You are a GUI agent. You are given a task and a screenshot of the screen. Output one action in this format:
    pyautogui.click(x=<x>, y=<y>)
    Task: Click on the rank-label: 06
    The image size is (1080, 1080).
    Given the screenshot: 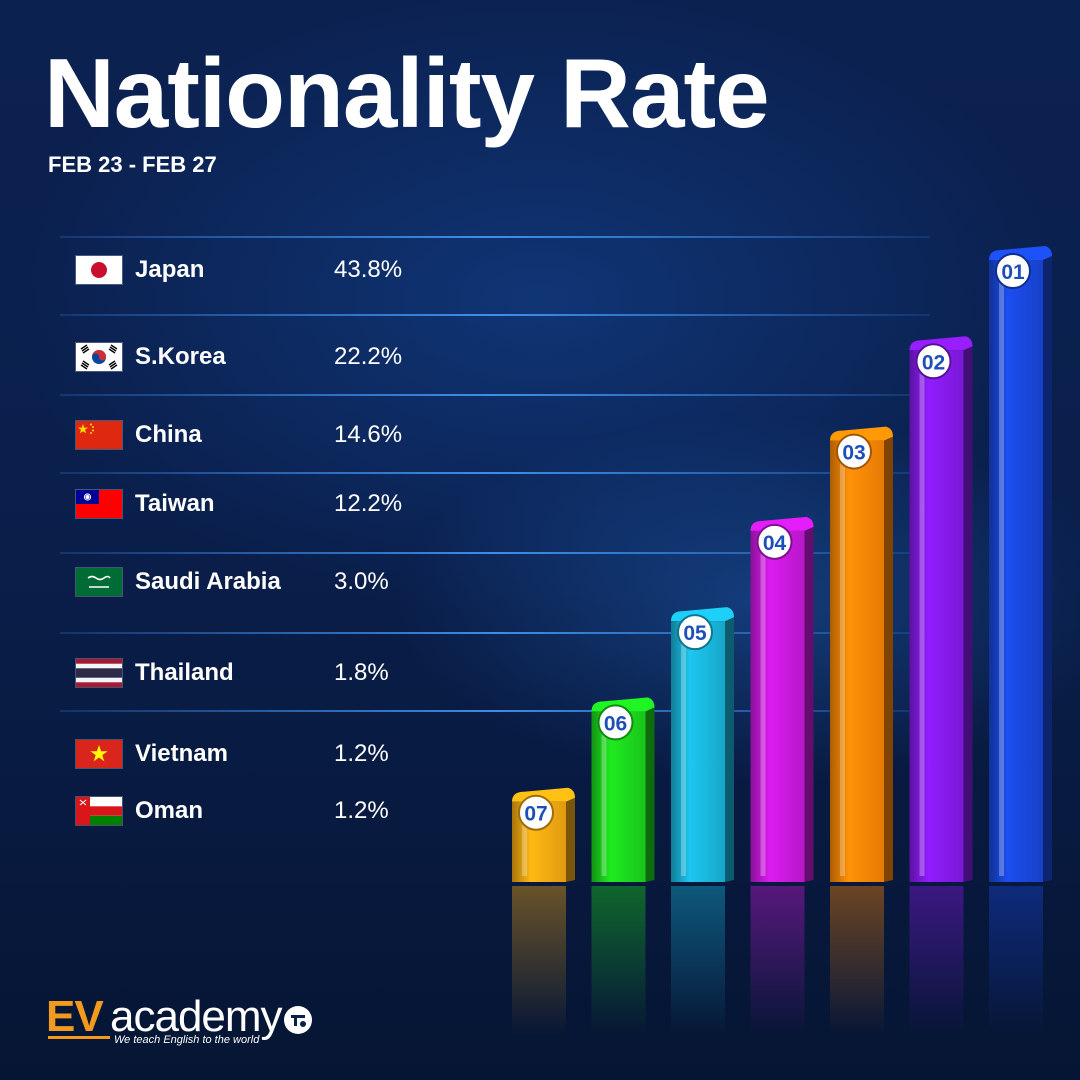 What is the action you would take?
    pyautogui.click(x=615, y=723)
    